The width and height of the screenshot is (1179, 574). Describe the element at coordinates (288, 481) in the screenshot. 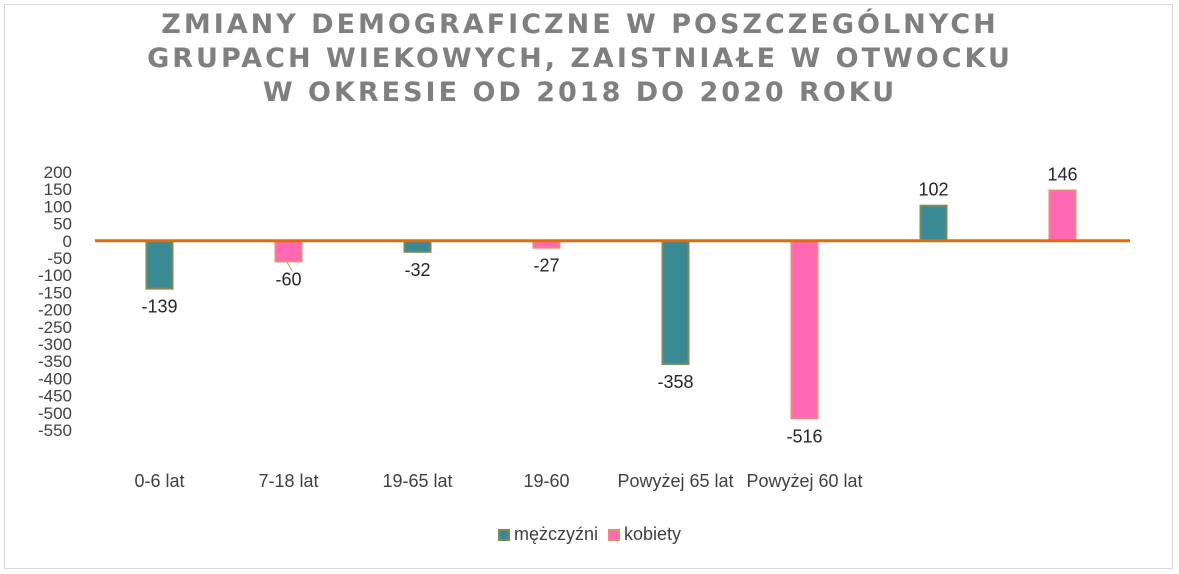

I see `x-category-label: 7-18 lat` at that location.